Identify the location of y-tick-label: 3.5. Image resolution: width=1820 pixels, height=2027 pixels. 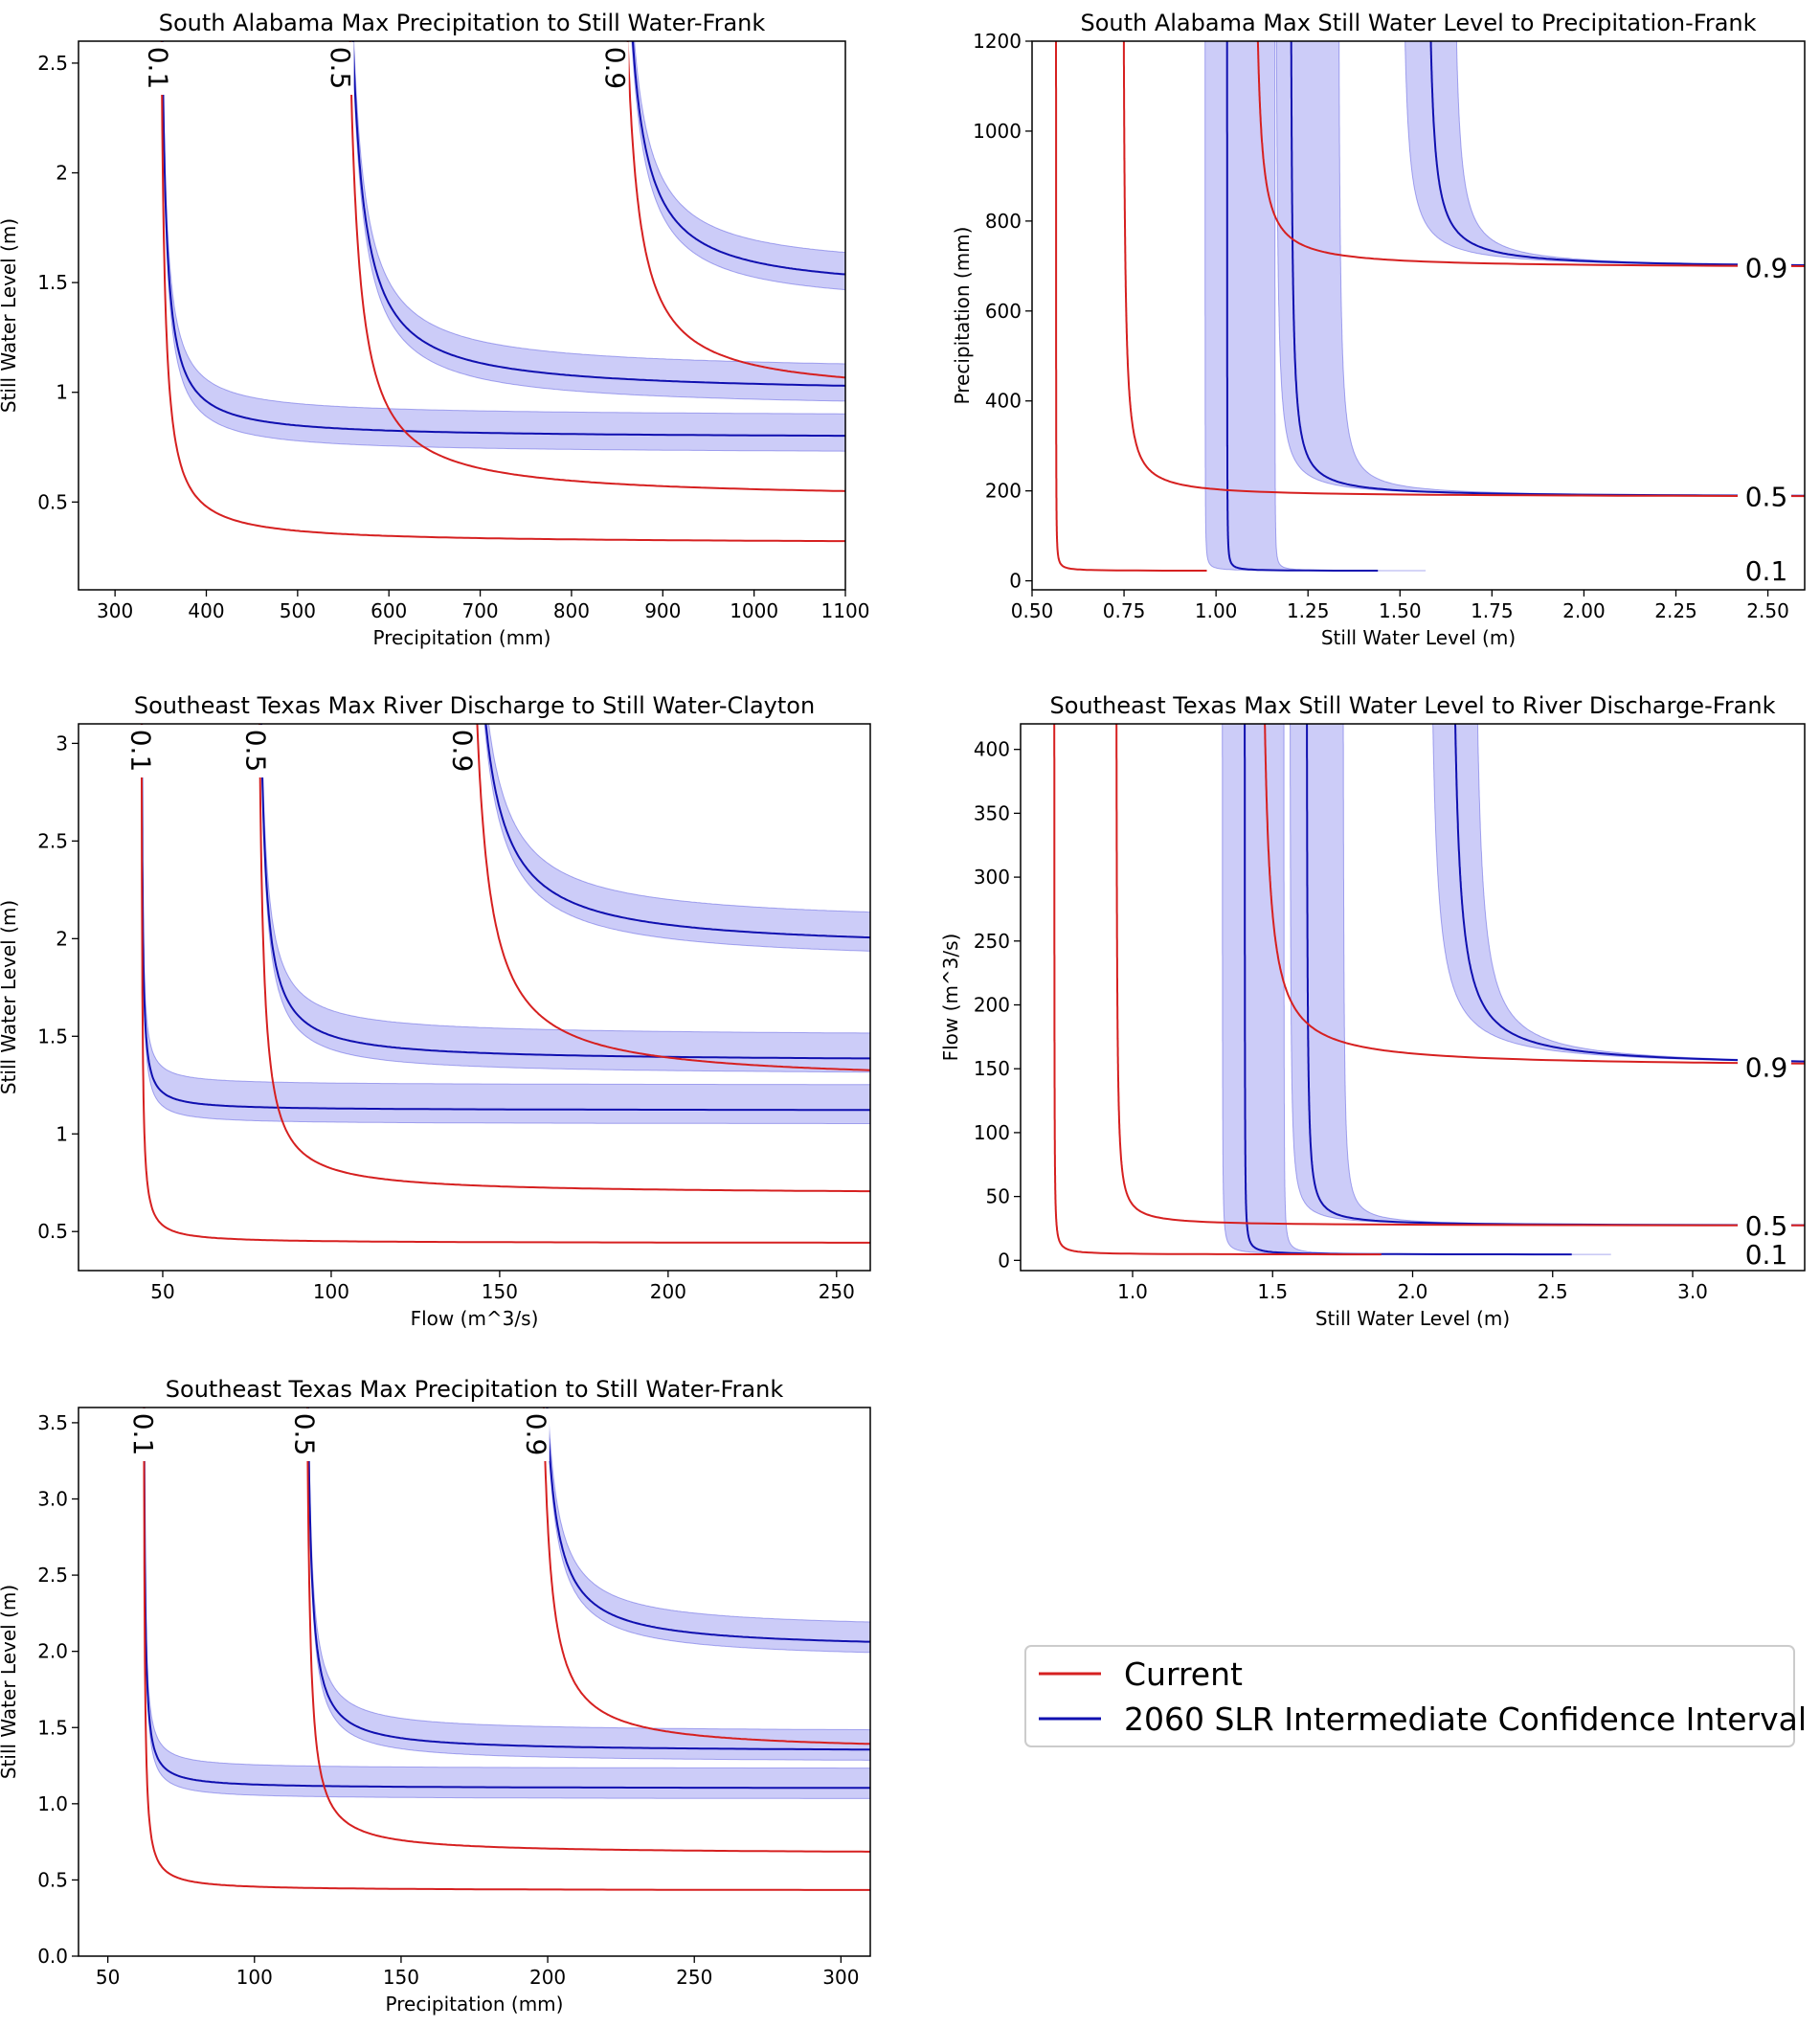
(53, 1422).